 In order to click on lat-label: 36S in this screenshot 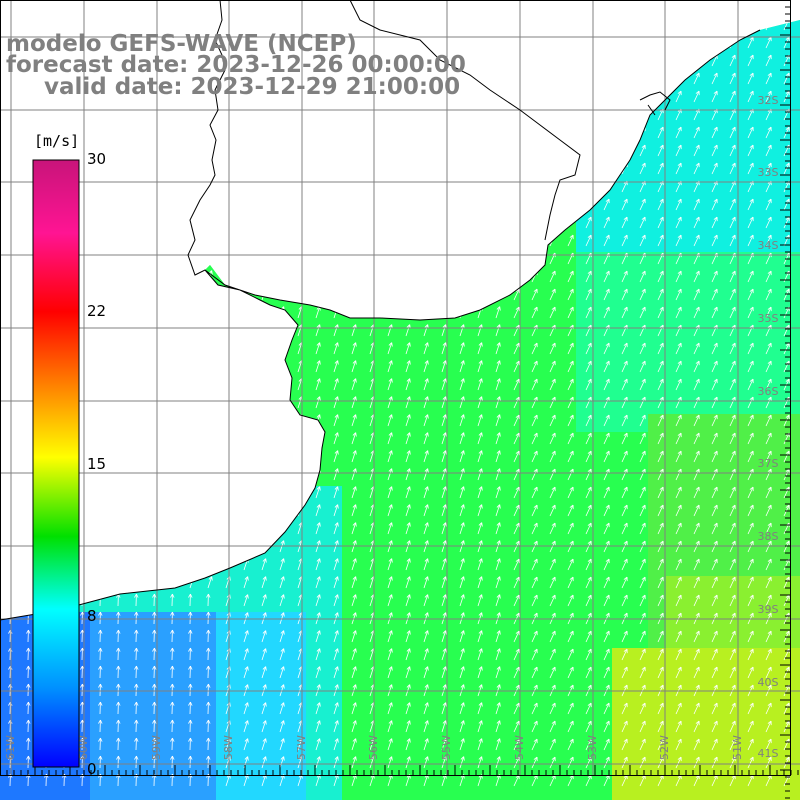, I will do `click(768, 391)`.